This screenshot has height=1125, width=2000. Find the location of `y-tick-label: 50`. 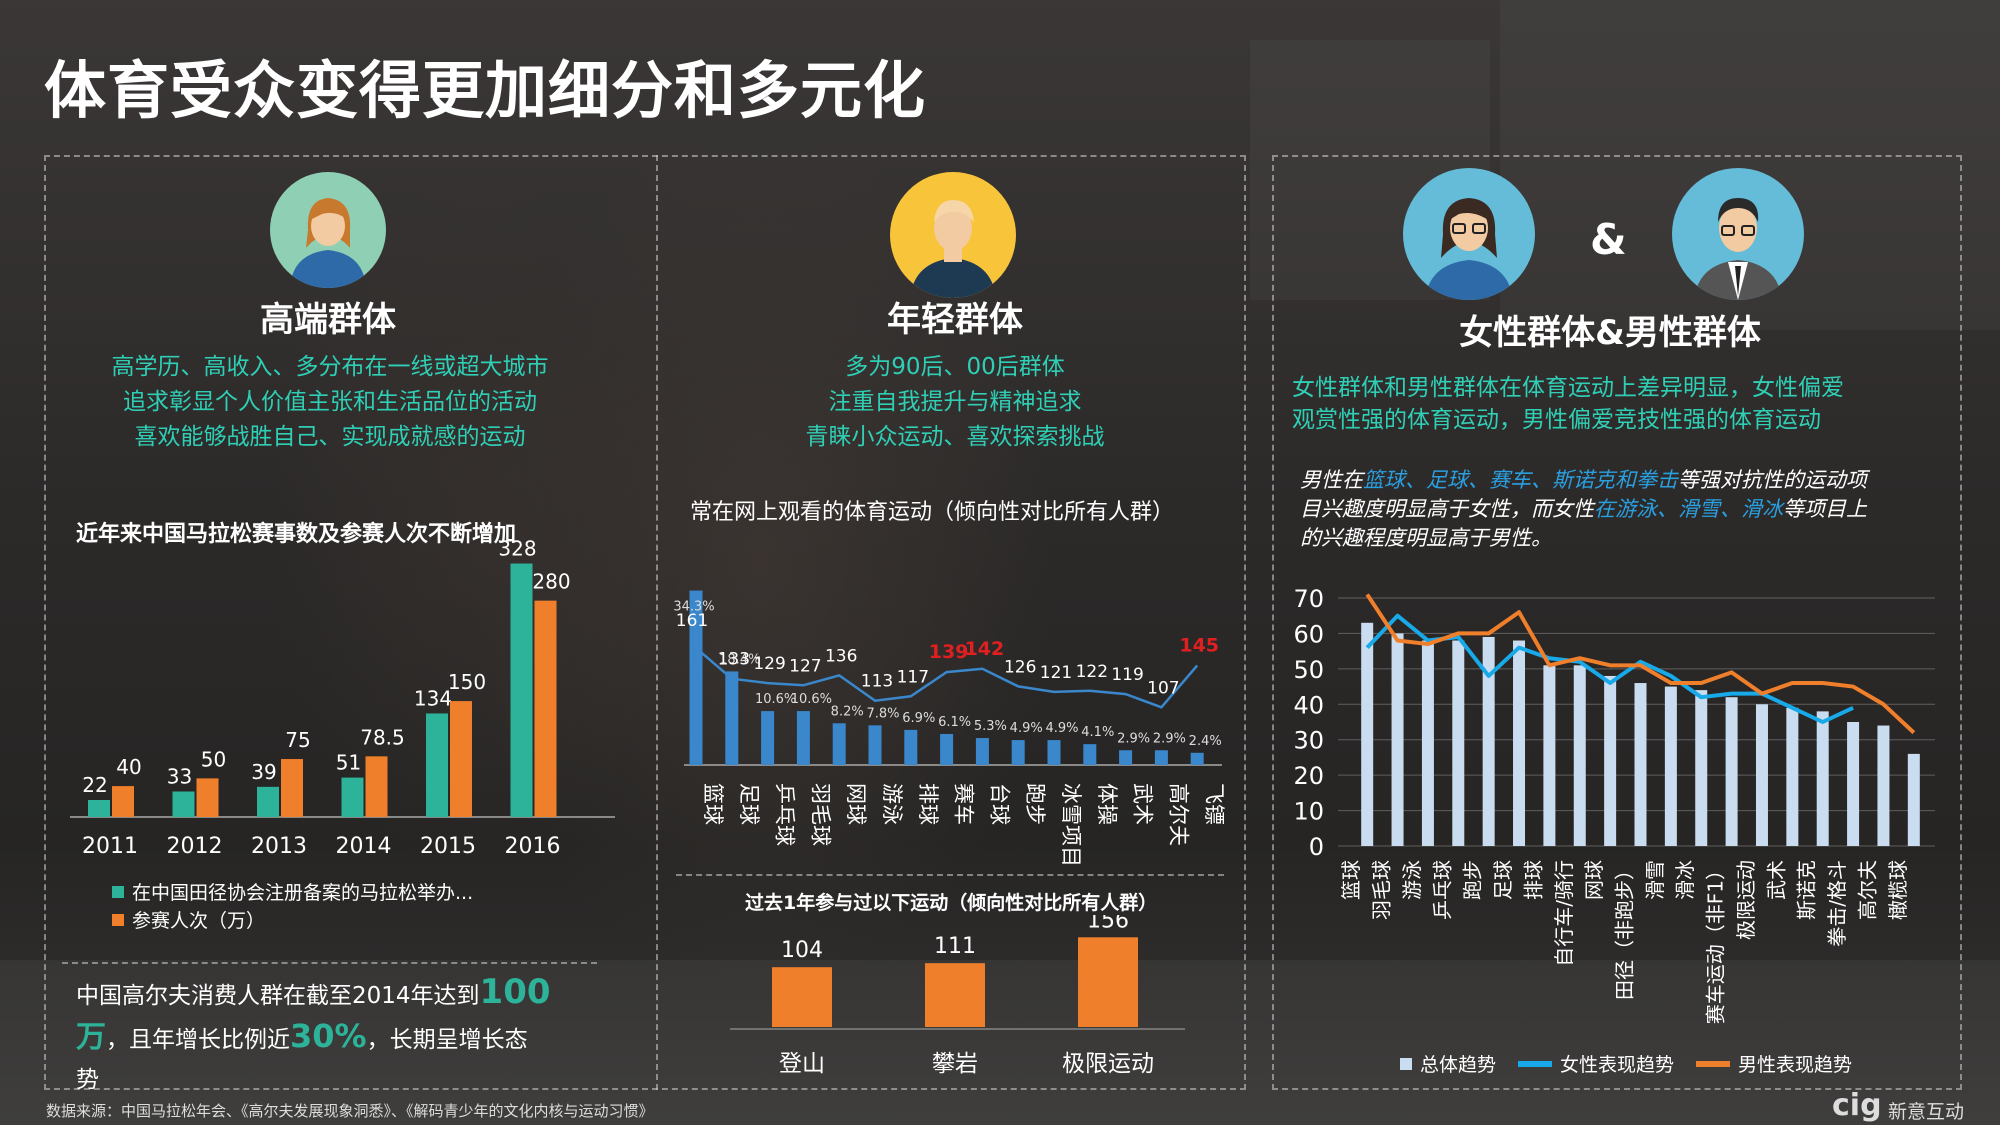

y-tick-label: 50 is located at coordinates (1308, 670).